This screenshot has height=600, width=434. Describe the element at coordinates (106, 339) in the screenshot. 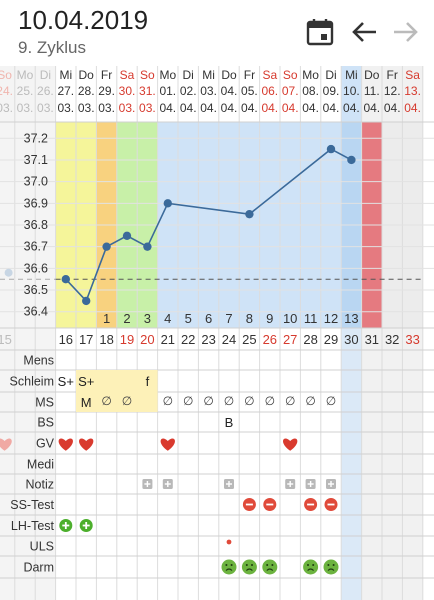

I see `cycle-day-number: 18` at that location.